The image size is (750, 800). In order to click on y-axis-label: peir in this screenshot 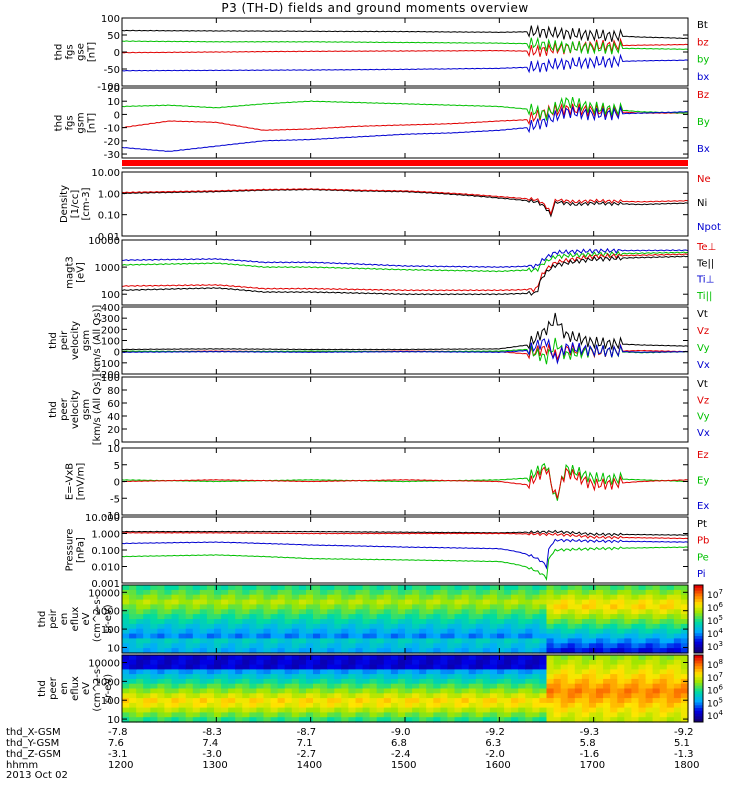, I will do `click(53, 618)`.